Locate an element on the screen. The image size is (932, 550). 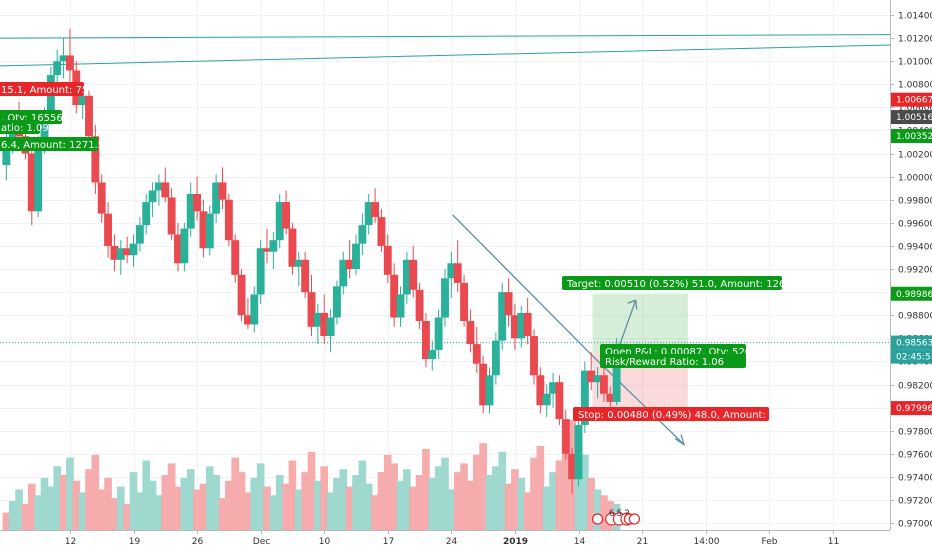
target-zone is located at coordinates (640, 323).